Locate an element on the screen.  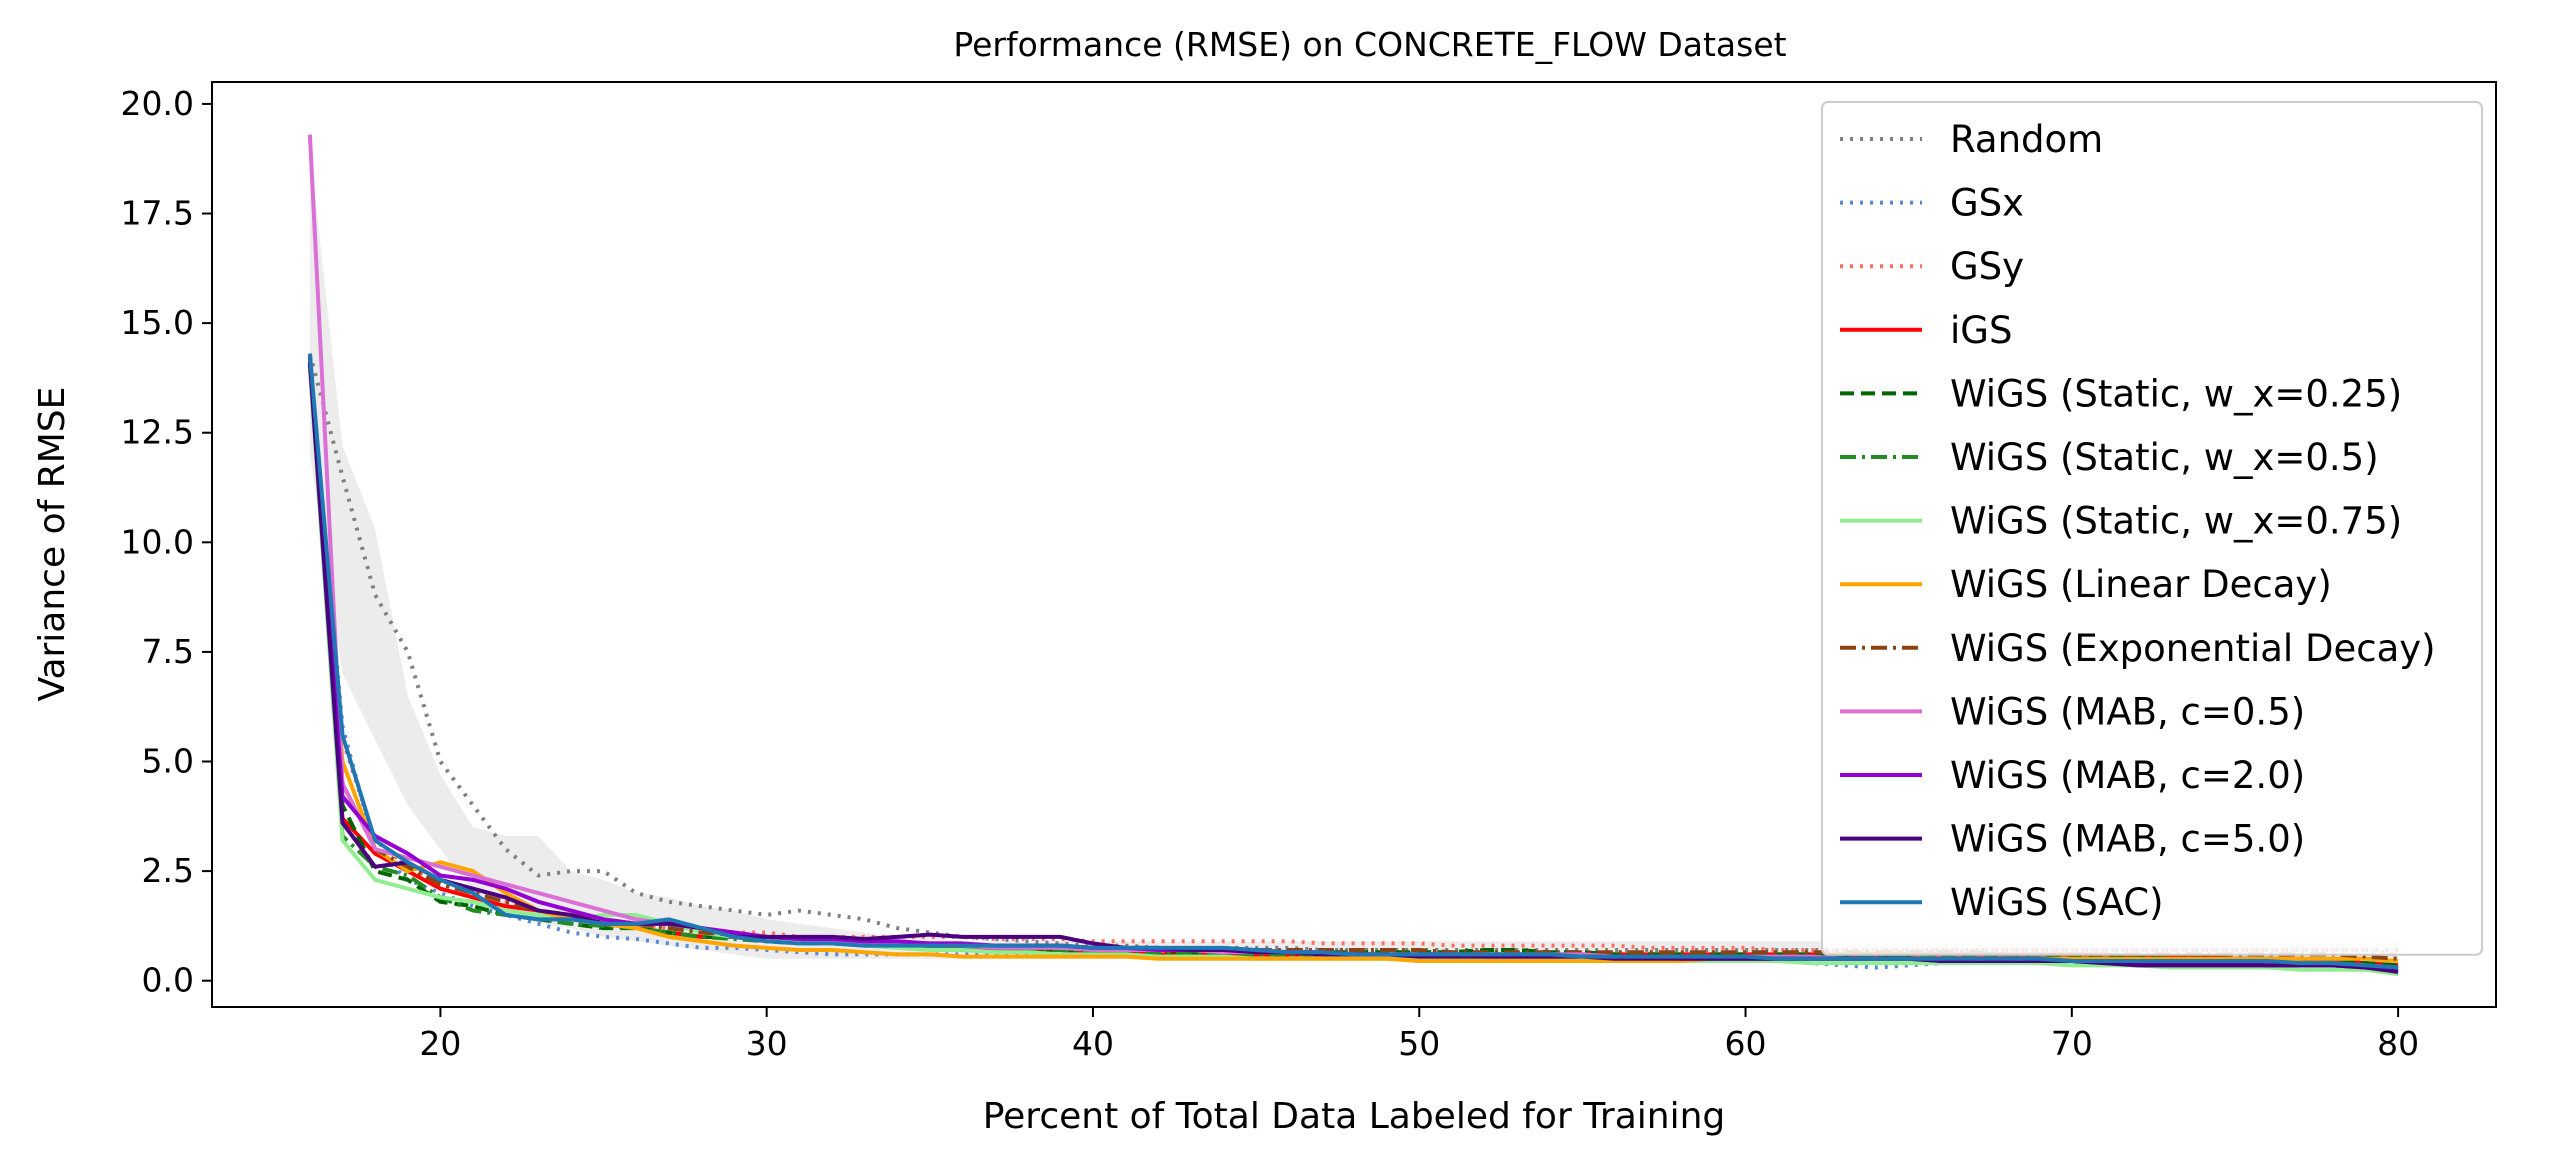
y-axis-title: Variance of RMSE is located at coordinates (52, 544).